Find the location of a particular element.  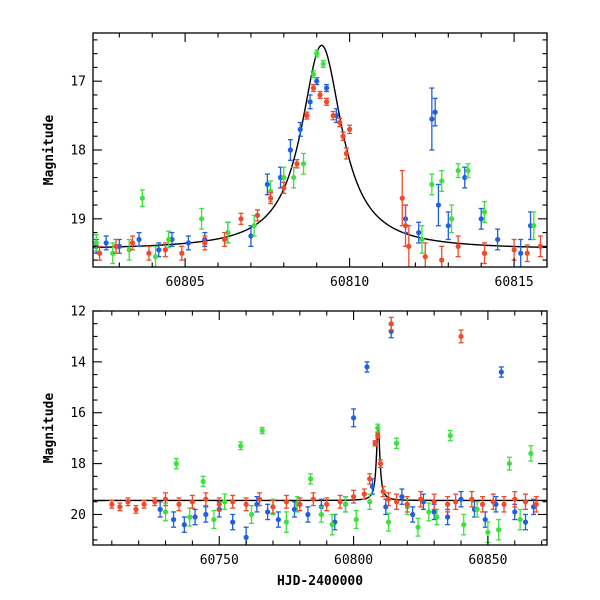

y-tick-label: 12 is located at coordinates (78, 312).